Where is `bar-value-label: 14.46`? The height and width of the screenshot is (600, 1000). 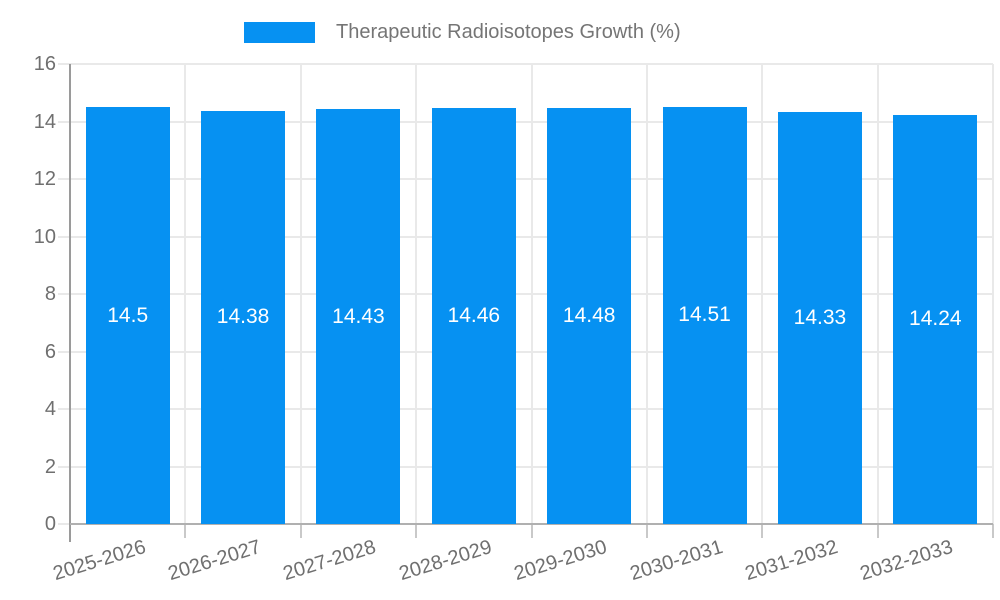 bar-value-label: 14.46 is located at coordinates (474, 316).